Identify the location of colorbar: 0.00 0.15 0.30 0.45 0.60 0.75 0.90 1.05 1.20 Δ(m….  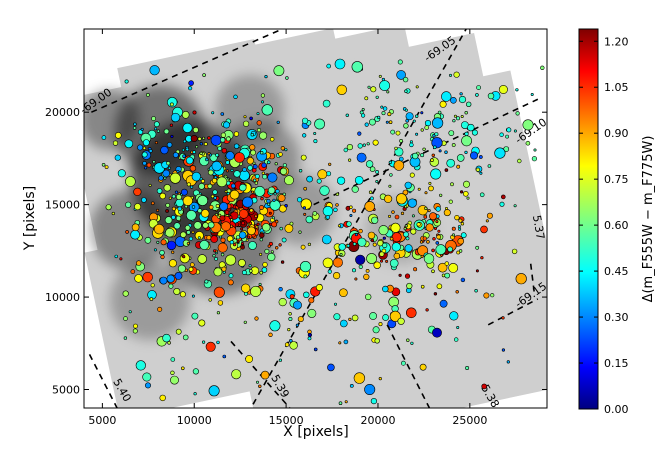
(617, 222).